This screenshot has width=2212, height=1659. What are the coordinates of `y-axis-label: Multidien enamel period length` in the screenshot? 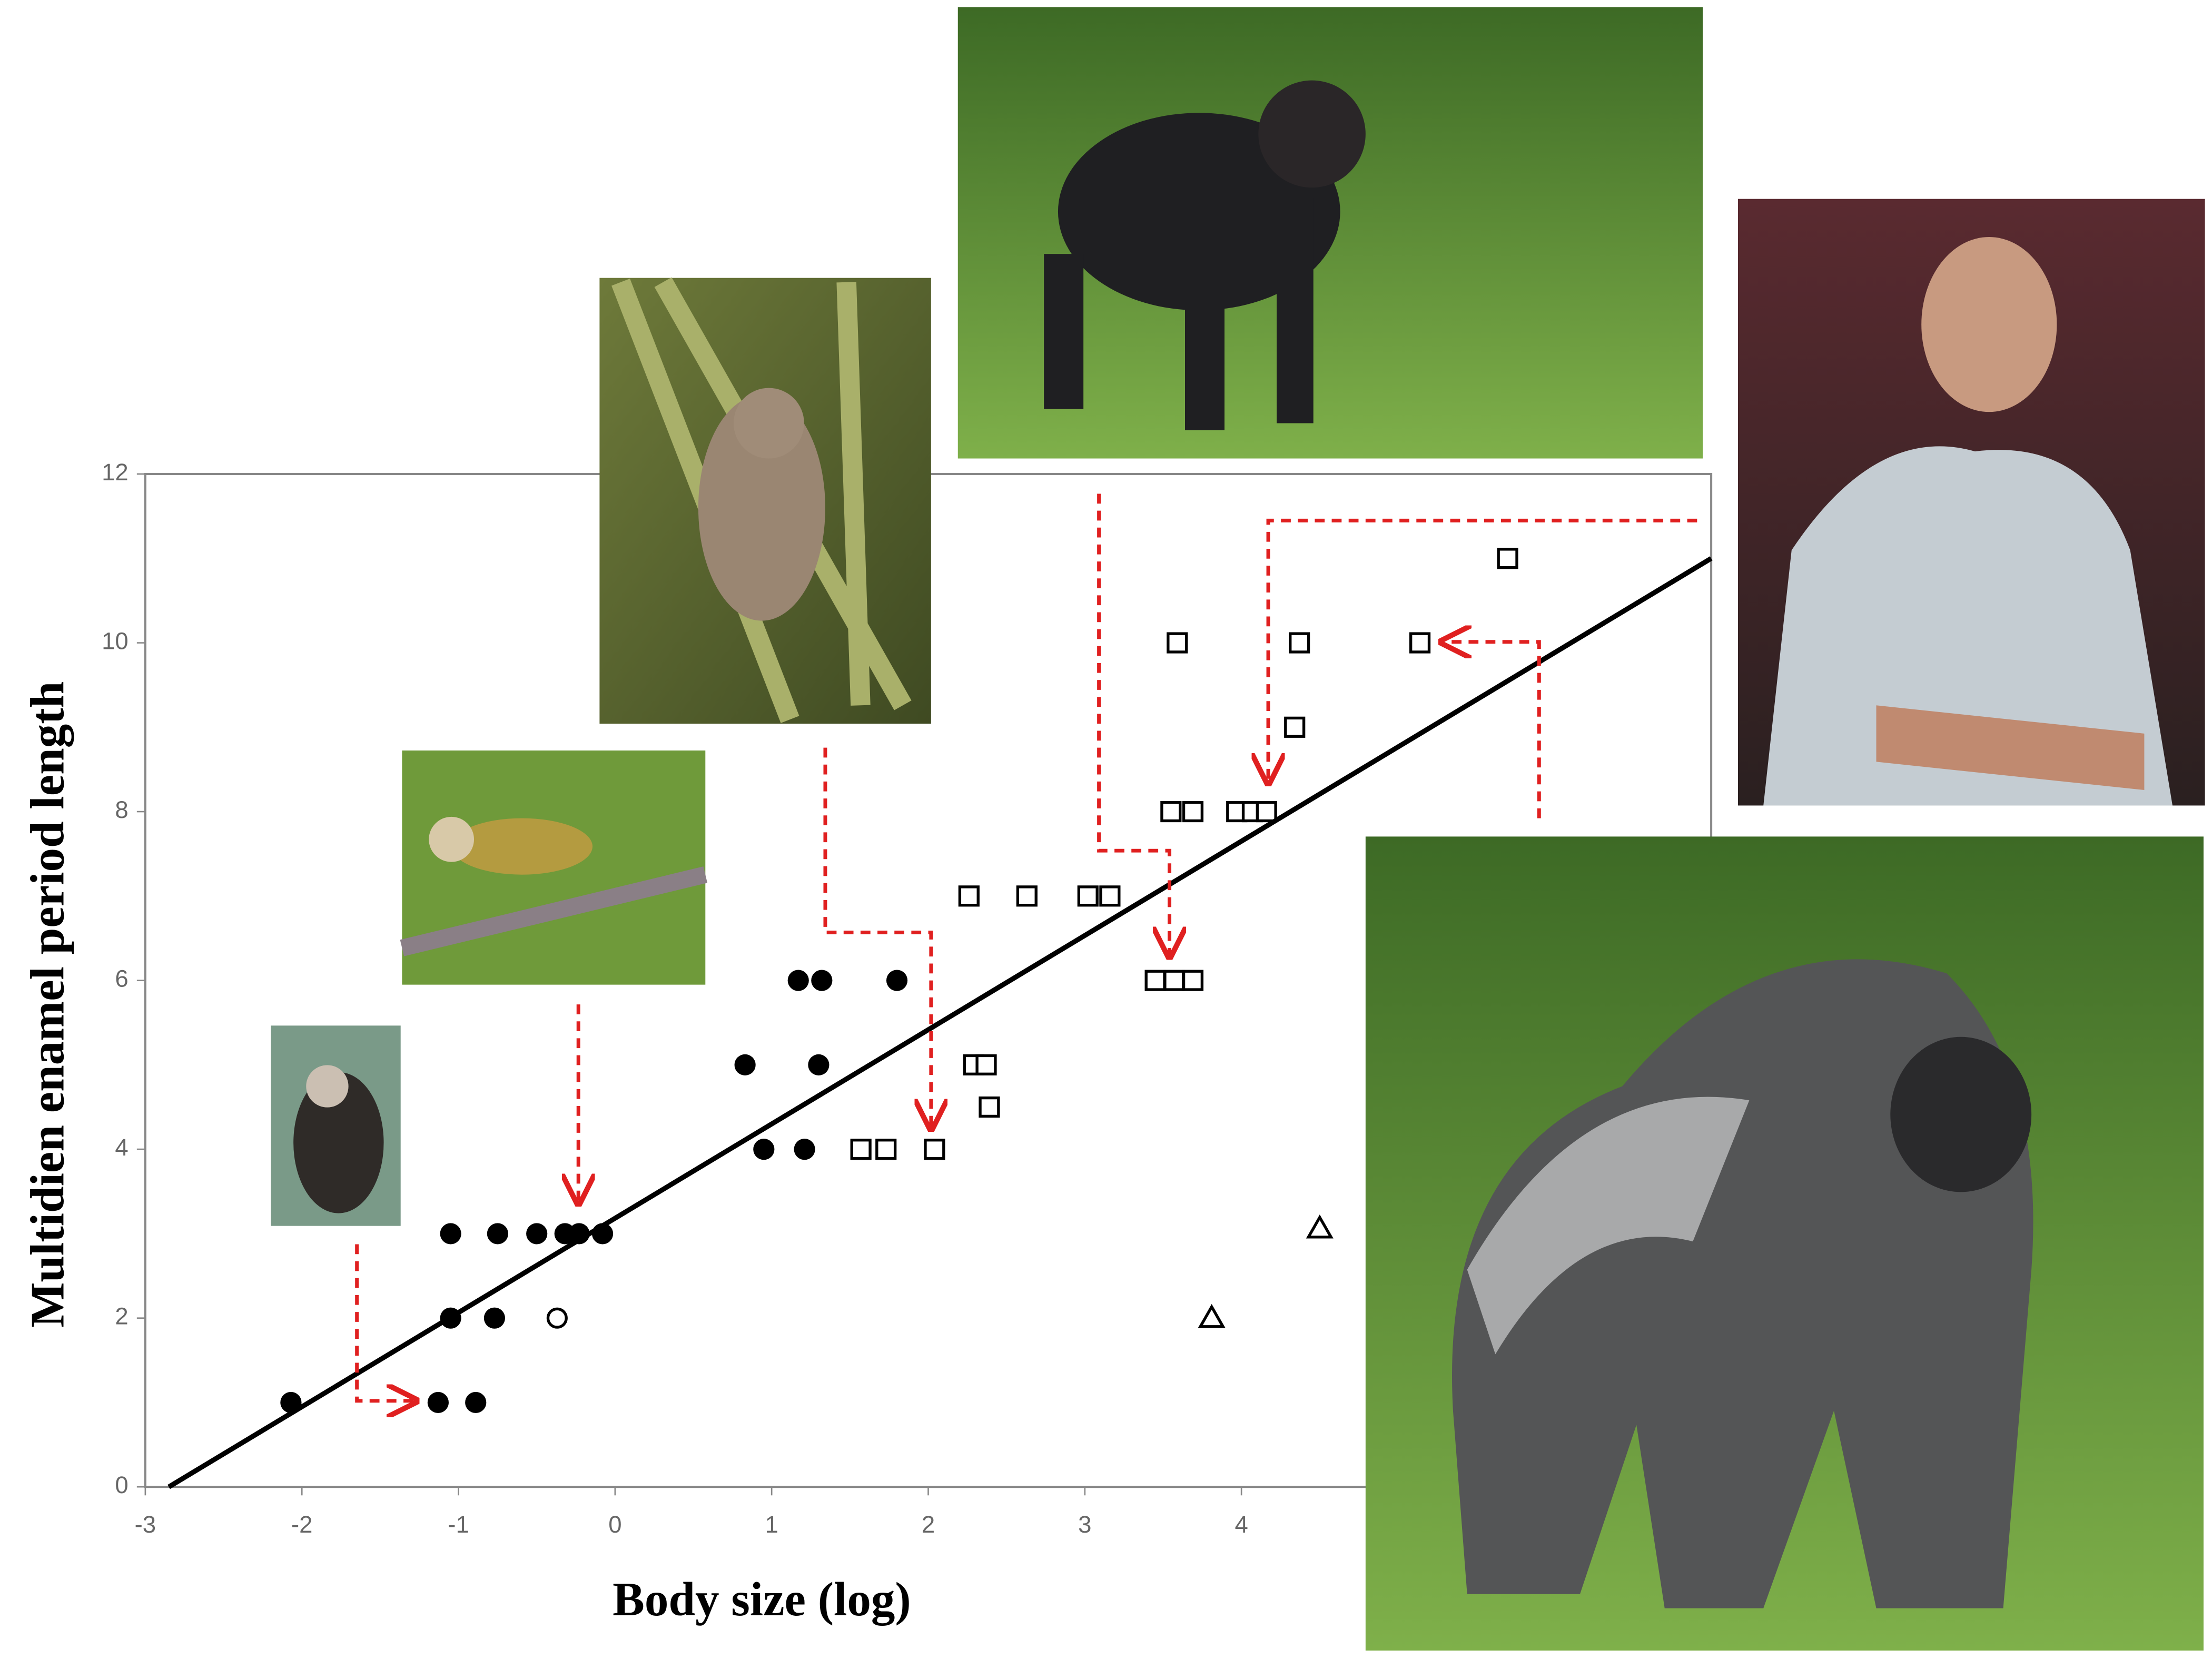 It's located at (47, 1005).